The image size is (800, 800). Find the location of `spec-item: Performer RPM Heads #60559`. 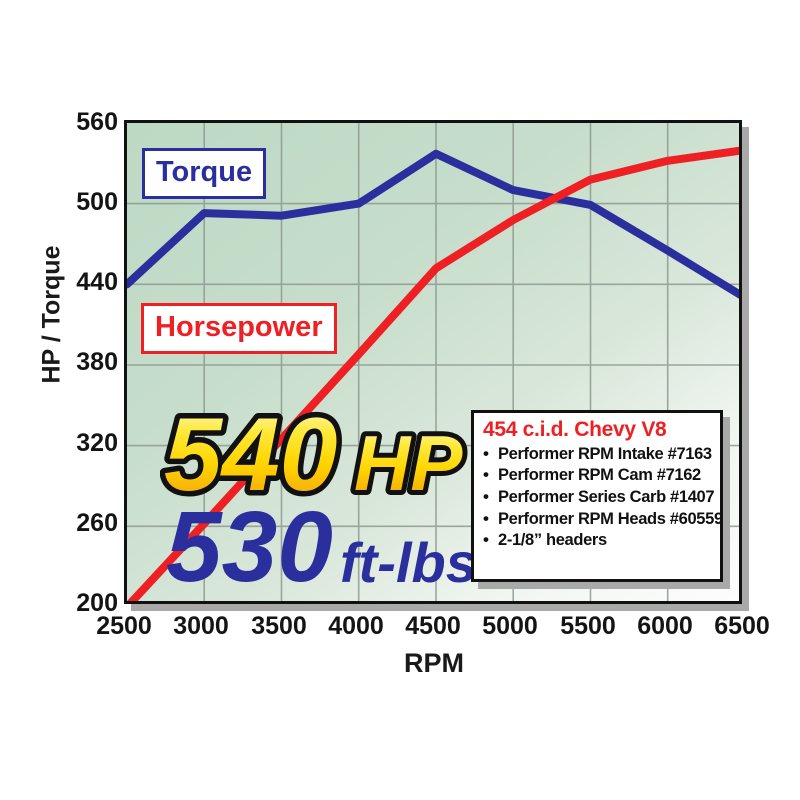

spec-item: Performer RPM Heads #60559 is located at coordinates (603, 519).